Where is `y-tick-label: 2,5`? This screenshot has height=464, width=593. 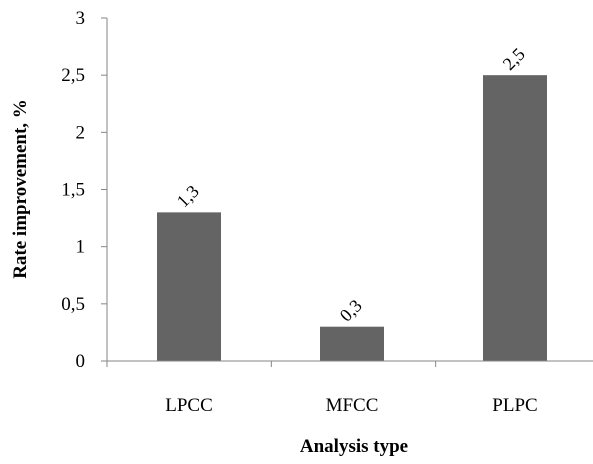 y-tick-label: 2,5 is located at coordinates (73, 75).